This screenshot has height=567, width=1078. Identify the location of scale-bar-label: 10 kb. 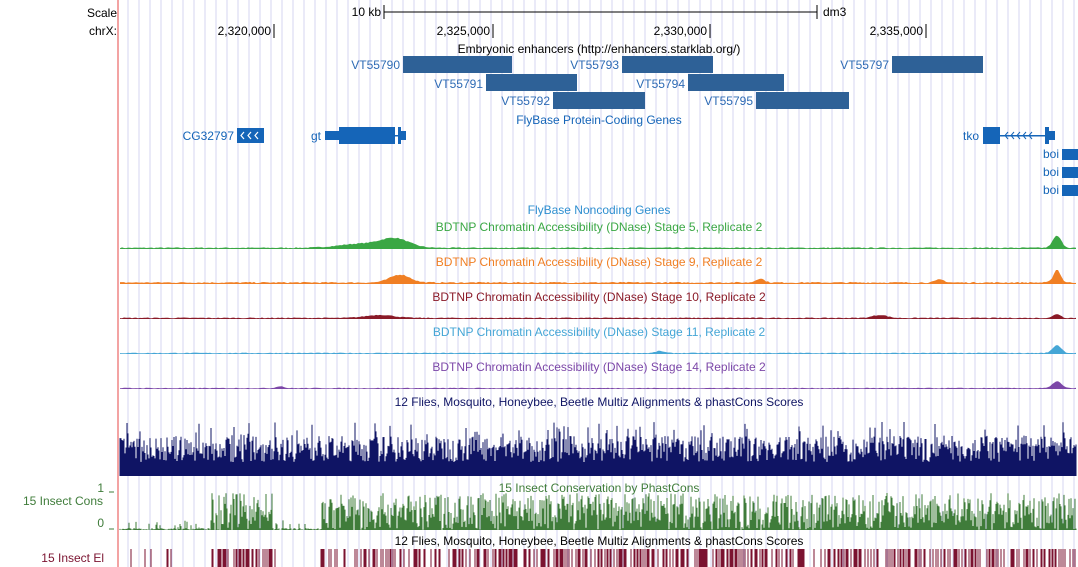
(367, 12).